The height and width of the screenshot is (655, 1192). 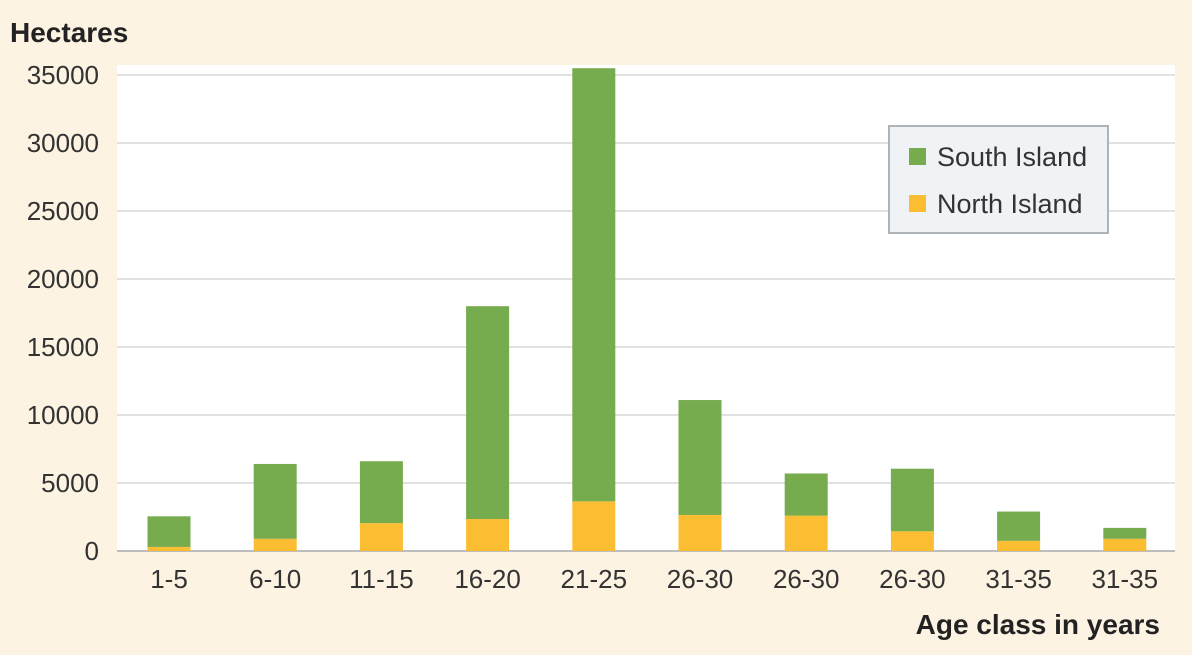 I want to click on y-tick-label: 35000, so click(x=63, y=75).